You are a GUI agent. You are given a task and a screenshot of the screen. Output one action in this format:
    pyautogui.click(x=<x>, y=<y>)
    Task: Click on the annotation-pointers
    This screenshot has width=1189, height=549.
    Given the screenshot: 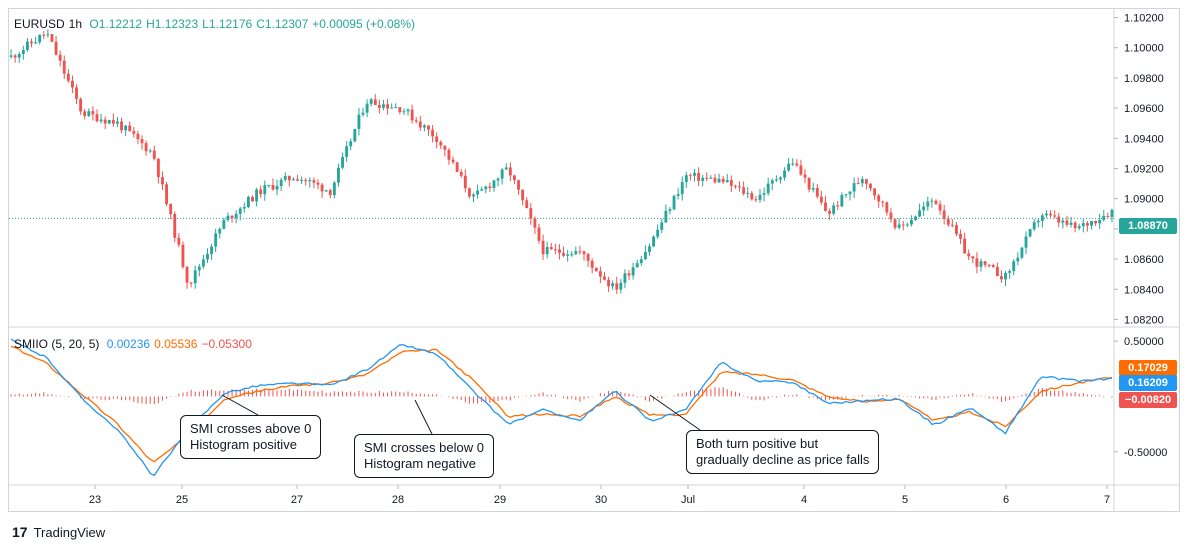 What is the action you would take?
    pyautogui.click(x=461, y=414)
    